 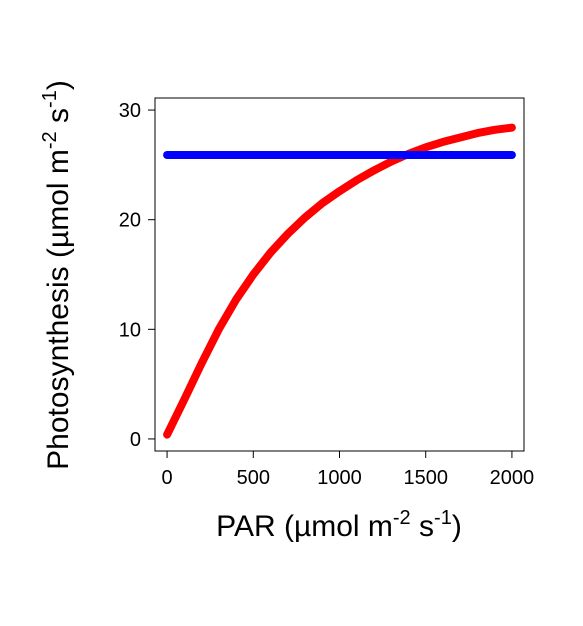 I want to click on x-axis-title-sup2: -1, so click(x=443, y=518).